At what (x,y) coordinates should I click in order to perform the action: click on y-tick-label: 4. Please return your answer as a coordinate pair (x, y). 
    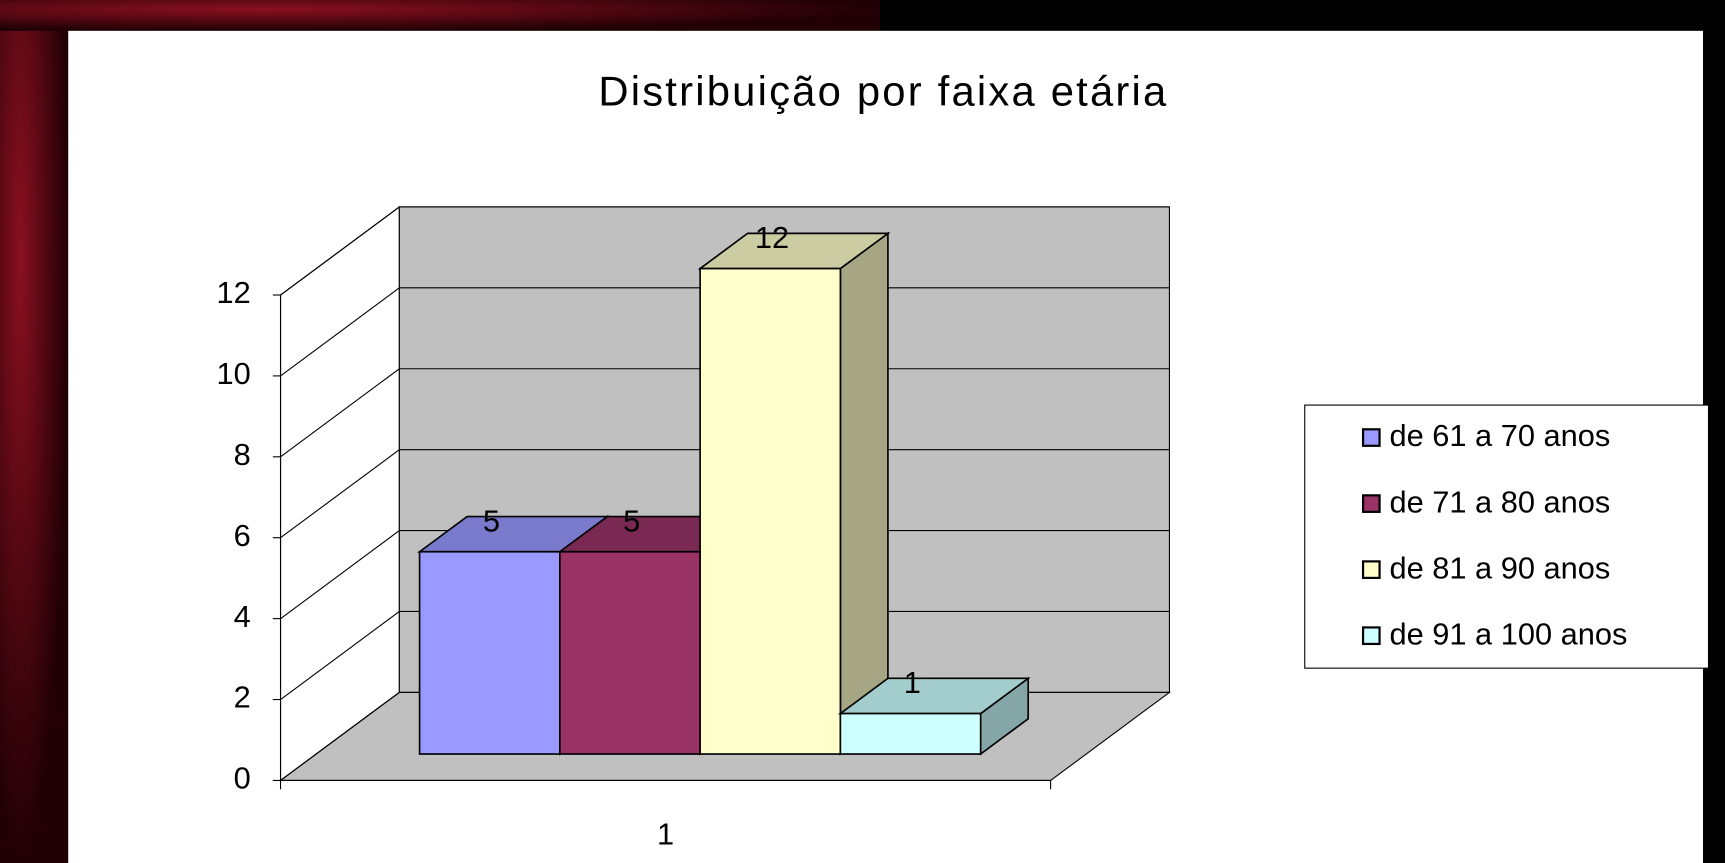
    Looking at the image, I should click on (242, 616).